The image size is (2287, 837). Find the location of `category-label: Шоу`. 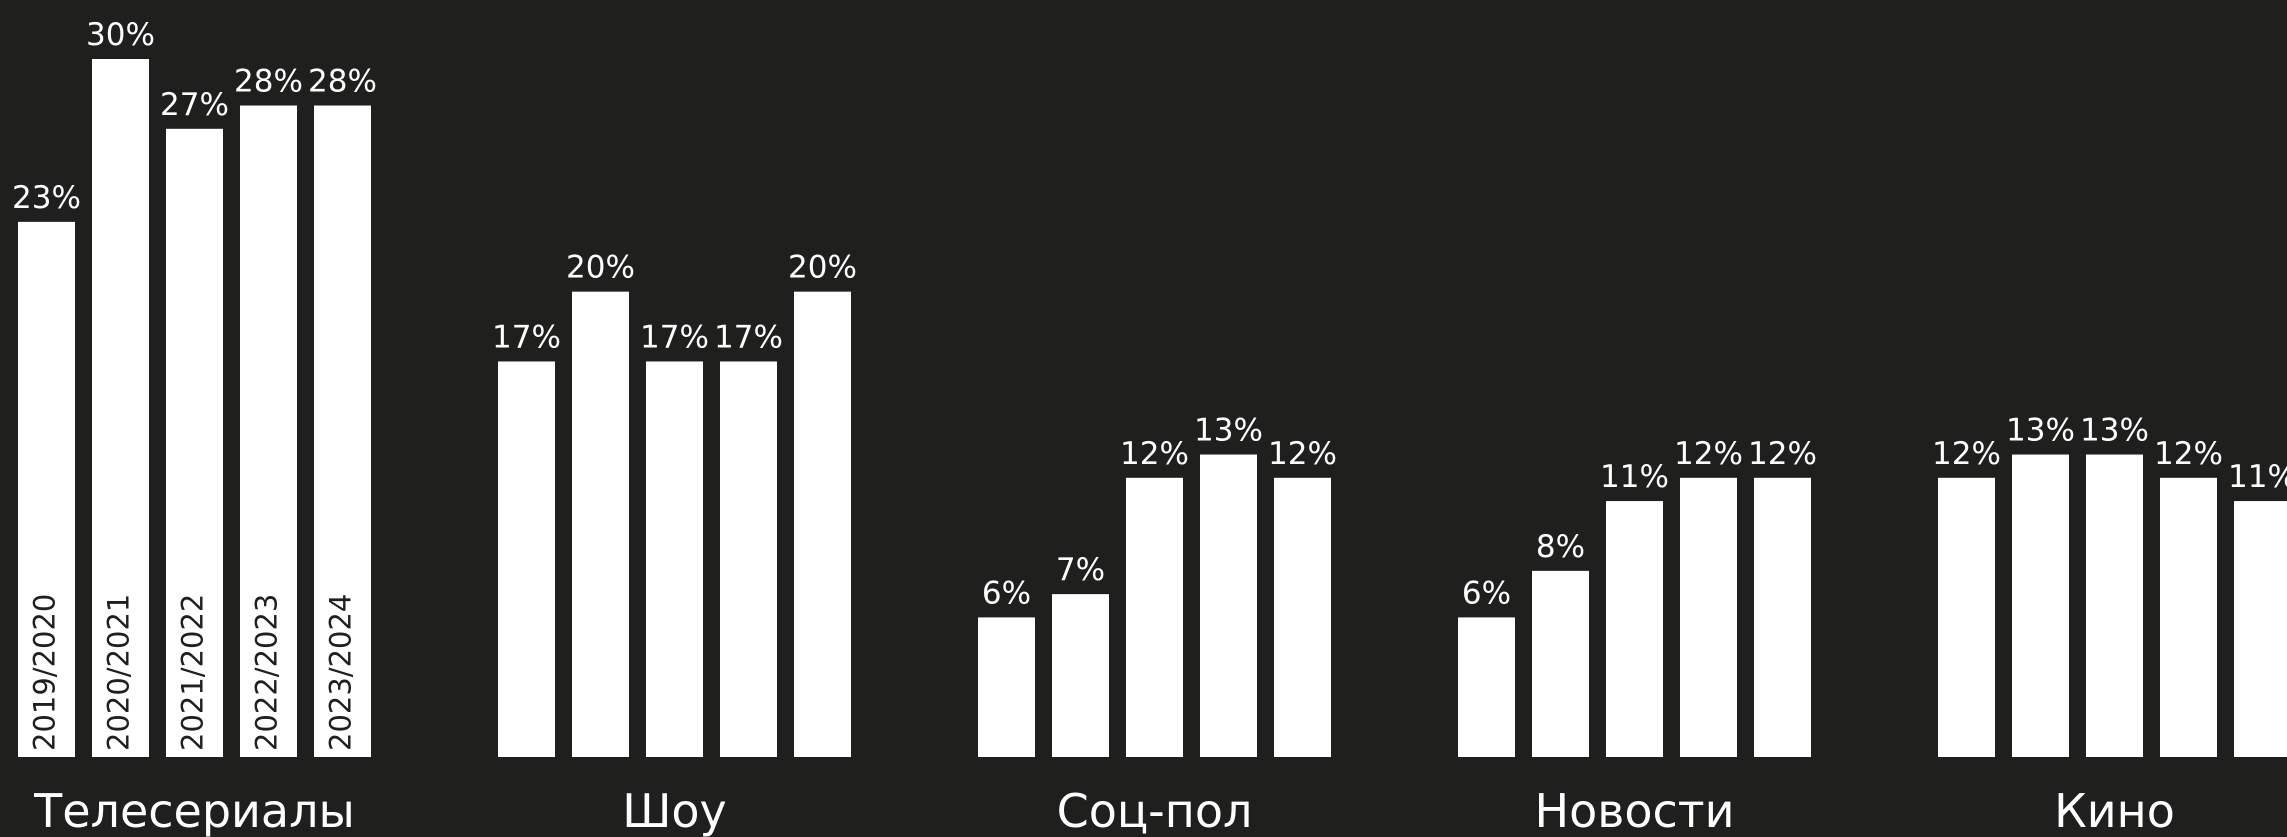

category-label: Шоу is located at coordinates (674, 810).